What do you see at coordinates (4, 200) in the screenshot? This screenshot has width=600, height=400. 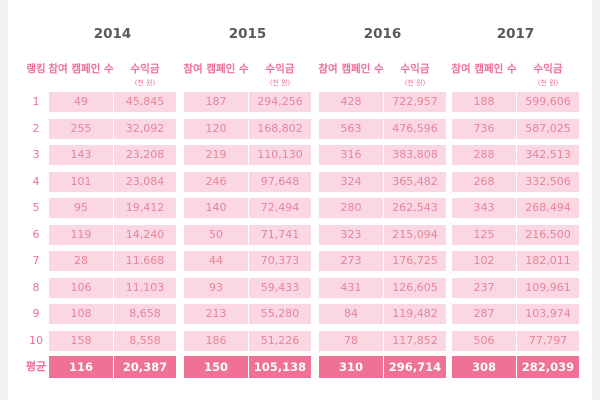 I see `left-border` at bounding box center [4, 200].